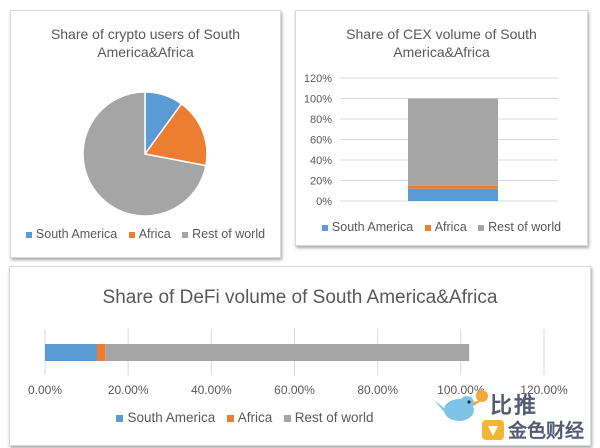 Image resolution: width=600 pixels, height=448 pixels. I want to click on cex-title-line-2: America&Africa, so click(441, 52).